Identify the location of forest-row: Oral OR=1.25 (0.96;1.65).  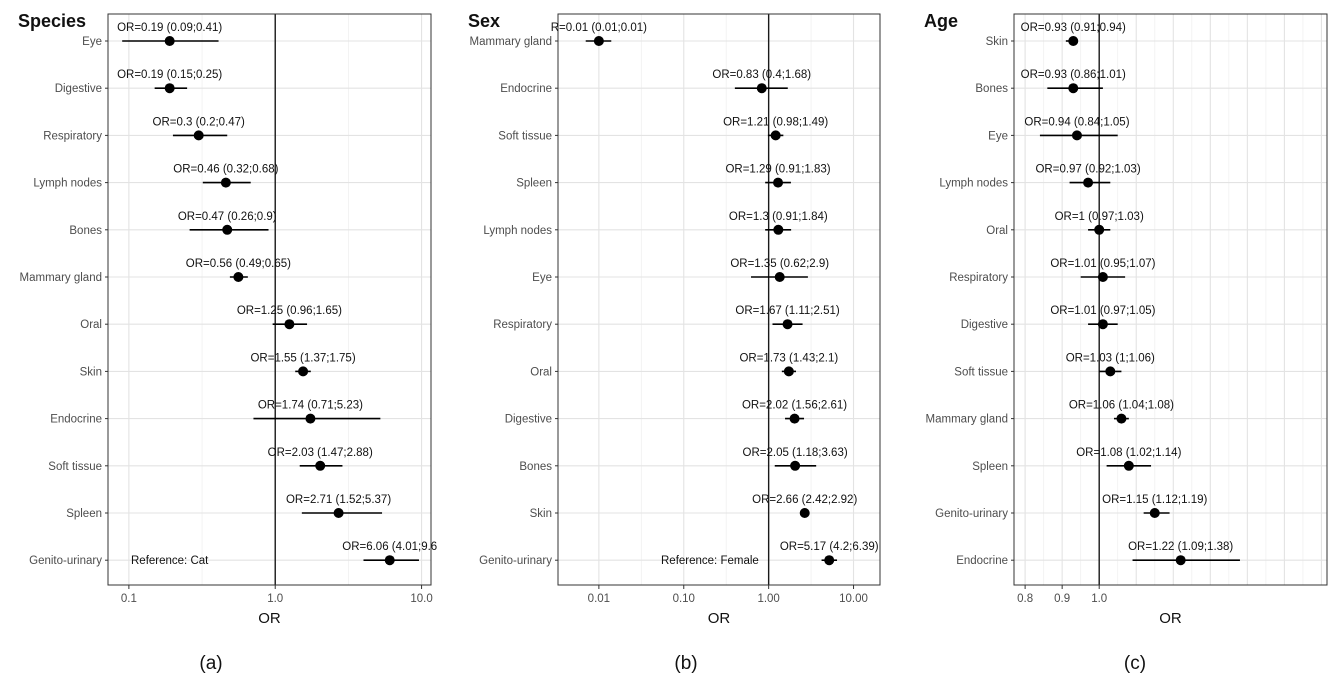
(211, 318).